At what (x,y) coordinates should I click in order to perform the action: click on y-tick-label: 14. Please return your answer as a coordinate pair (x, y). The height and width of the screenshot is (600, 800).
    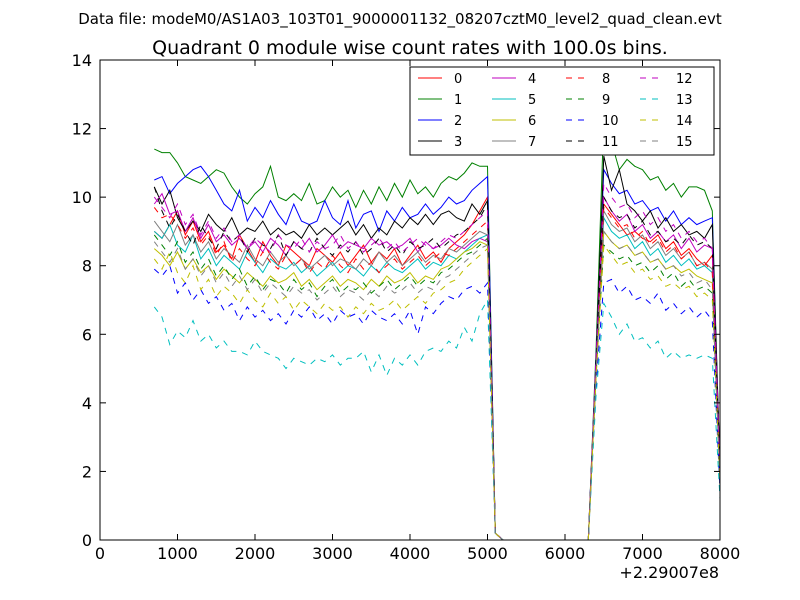
    Looking at the image, I should click on (82, 60).